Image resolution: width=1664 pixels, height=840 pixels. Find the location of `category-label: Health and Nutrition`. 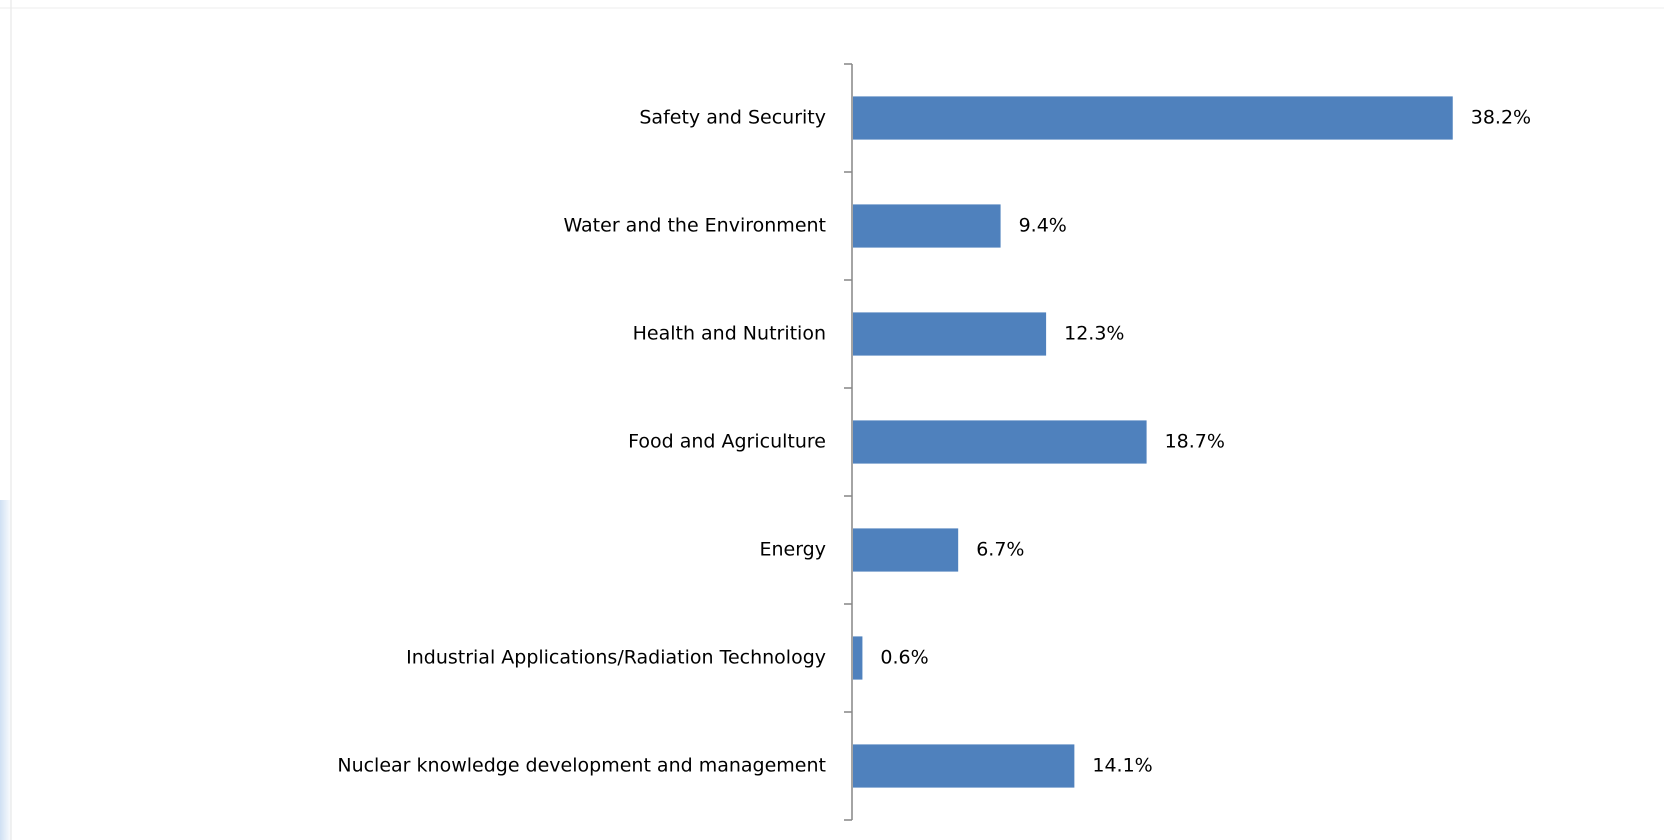

category-label: Health and Nutrition is located at coordinates (729, 334).